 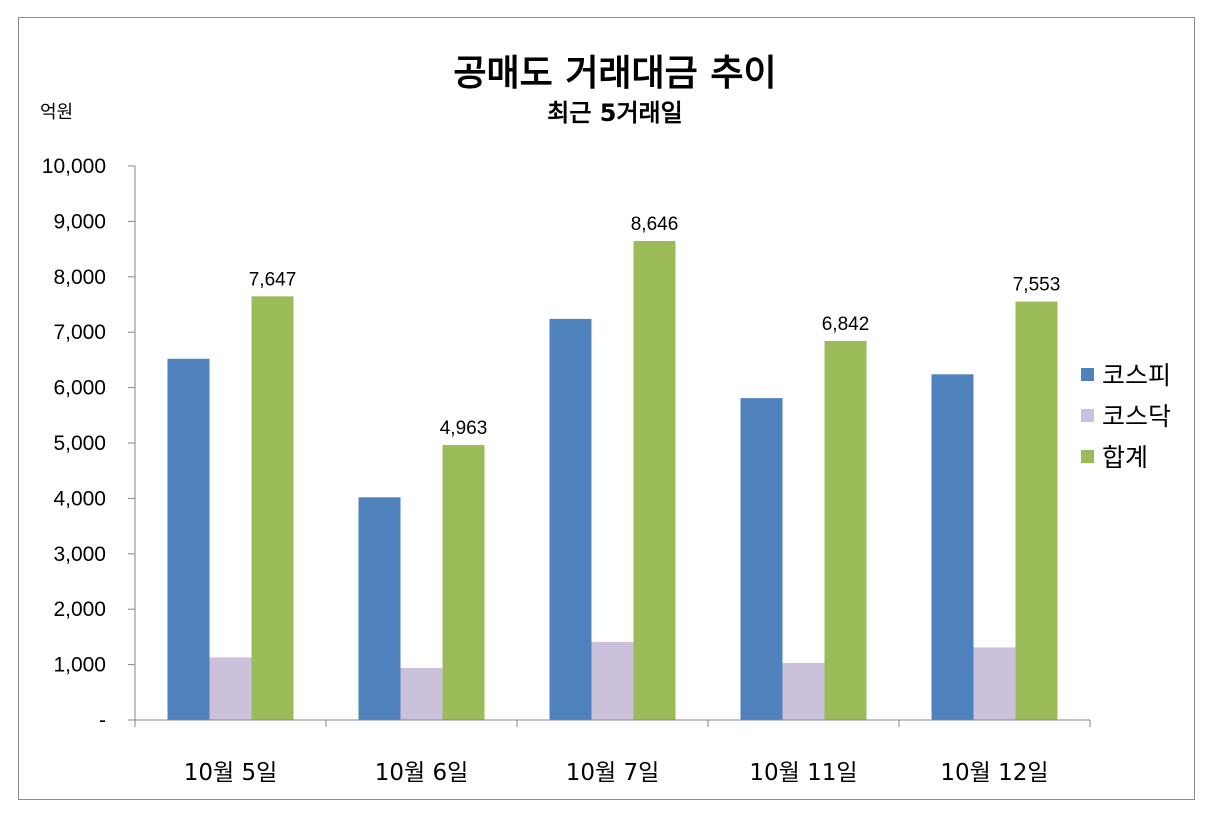 I want to click on y-tick-label-9: 9,000, so click(x=79, y=221).